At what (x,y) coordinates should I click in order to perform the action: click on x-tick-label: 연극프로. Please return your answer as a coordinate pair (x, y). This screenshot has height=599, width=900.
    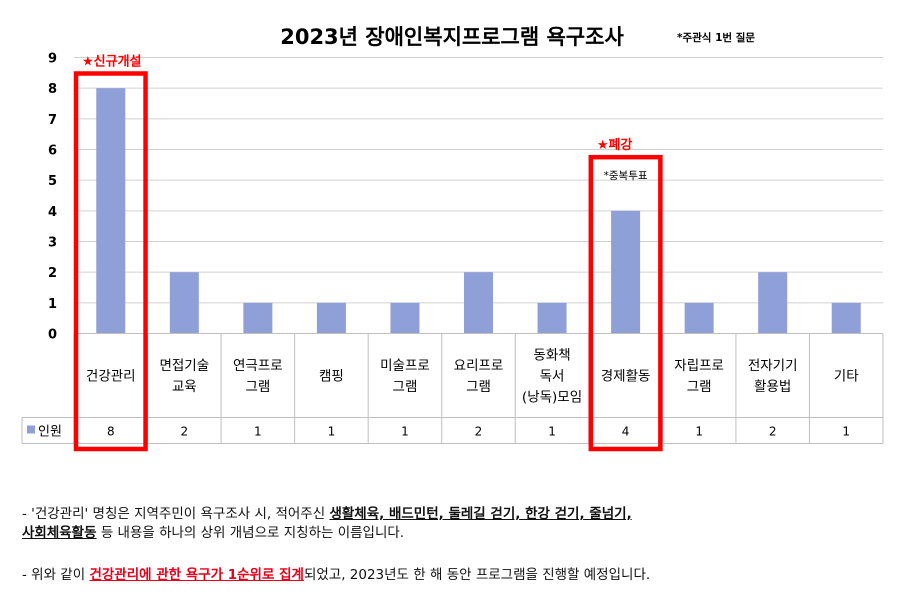
    Looking at the image, I should click on (258, 366).